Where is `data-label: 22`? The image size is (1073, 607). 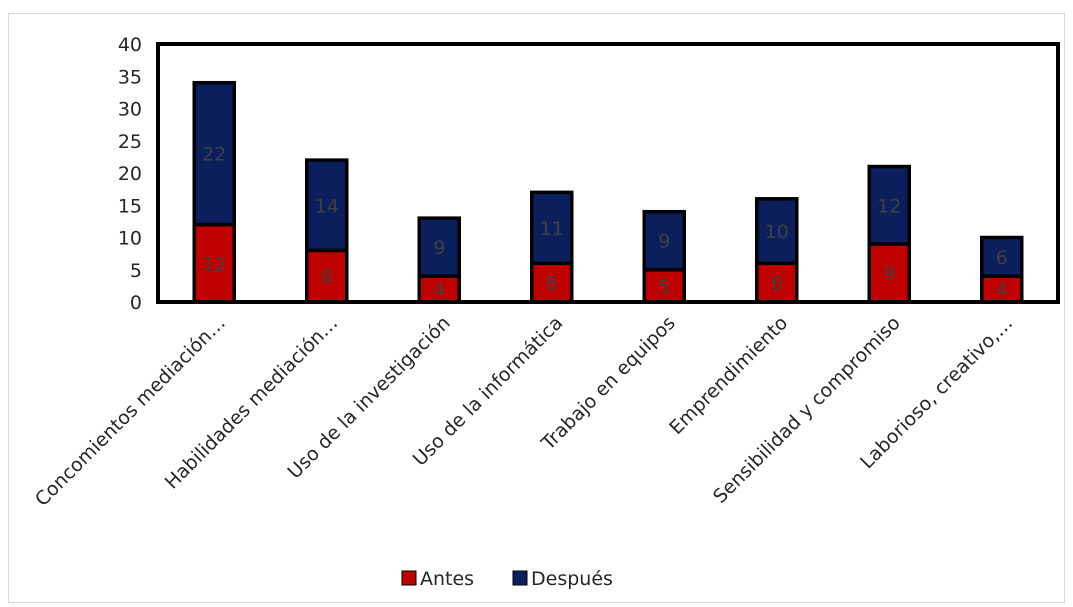
data-label: 22 is located at coordinates (214, 155).